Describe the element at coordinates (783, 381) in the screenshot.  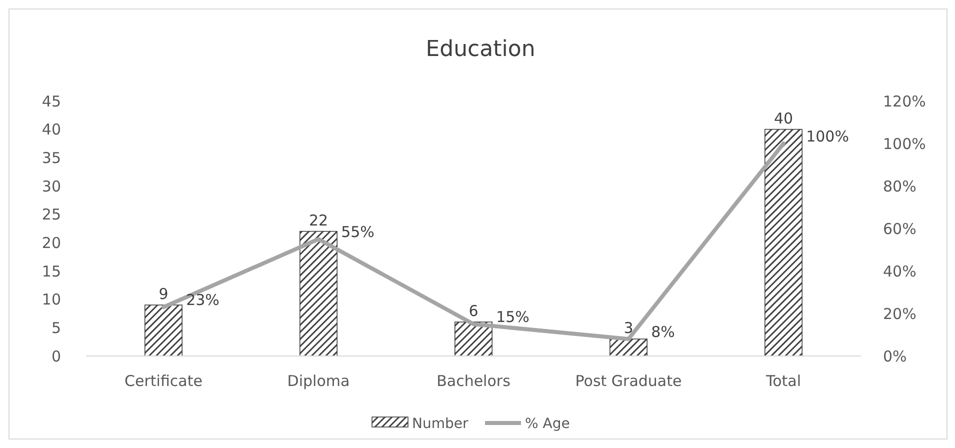
I see `x-tick-label: Total` at that location.